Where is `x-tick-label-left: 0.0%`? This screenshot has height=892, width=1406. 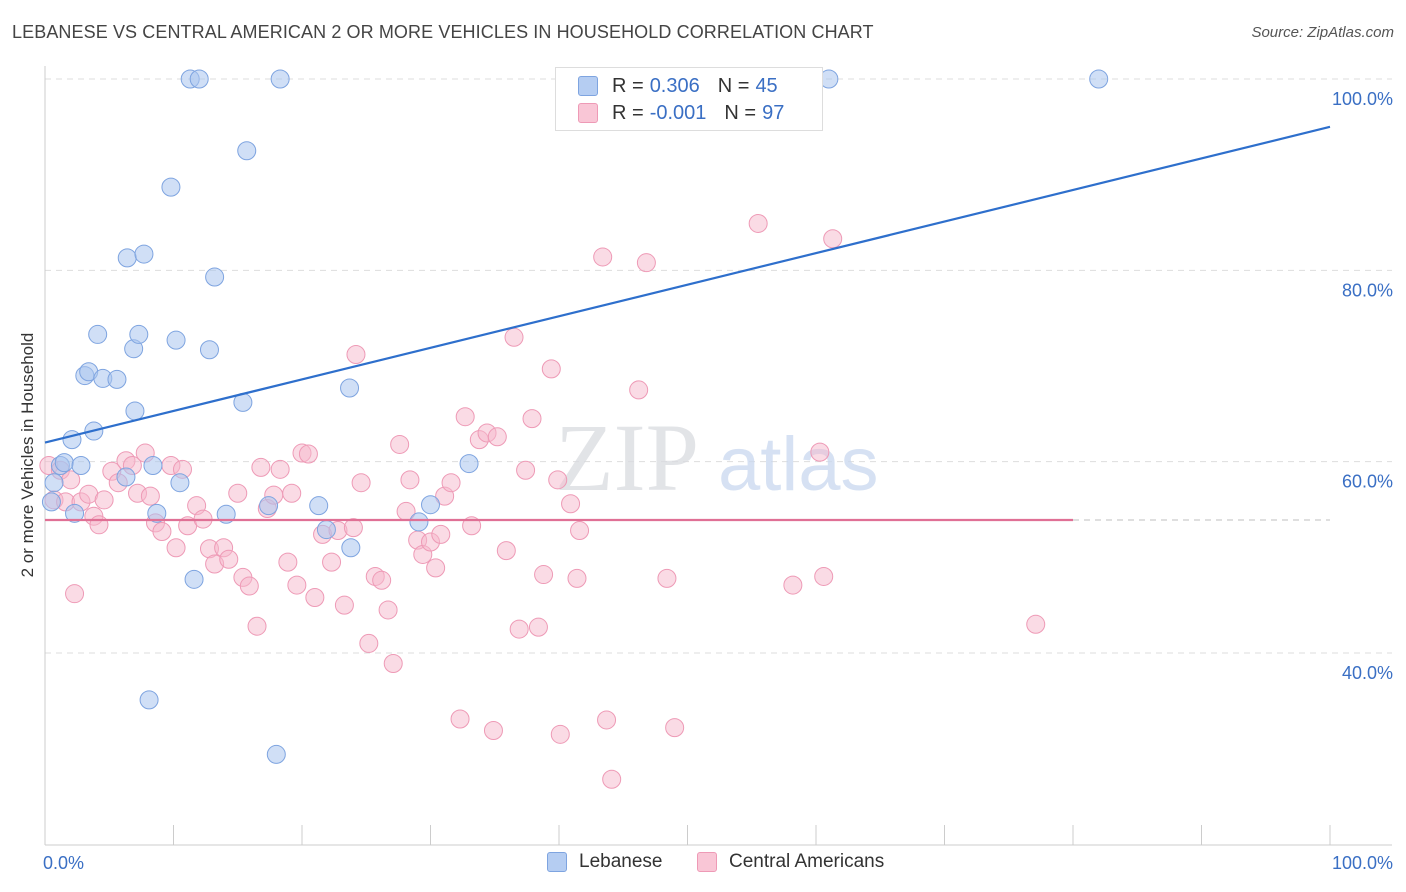 x-tick-label-left: 0.0% is located at coordinates (63, 863).